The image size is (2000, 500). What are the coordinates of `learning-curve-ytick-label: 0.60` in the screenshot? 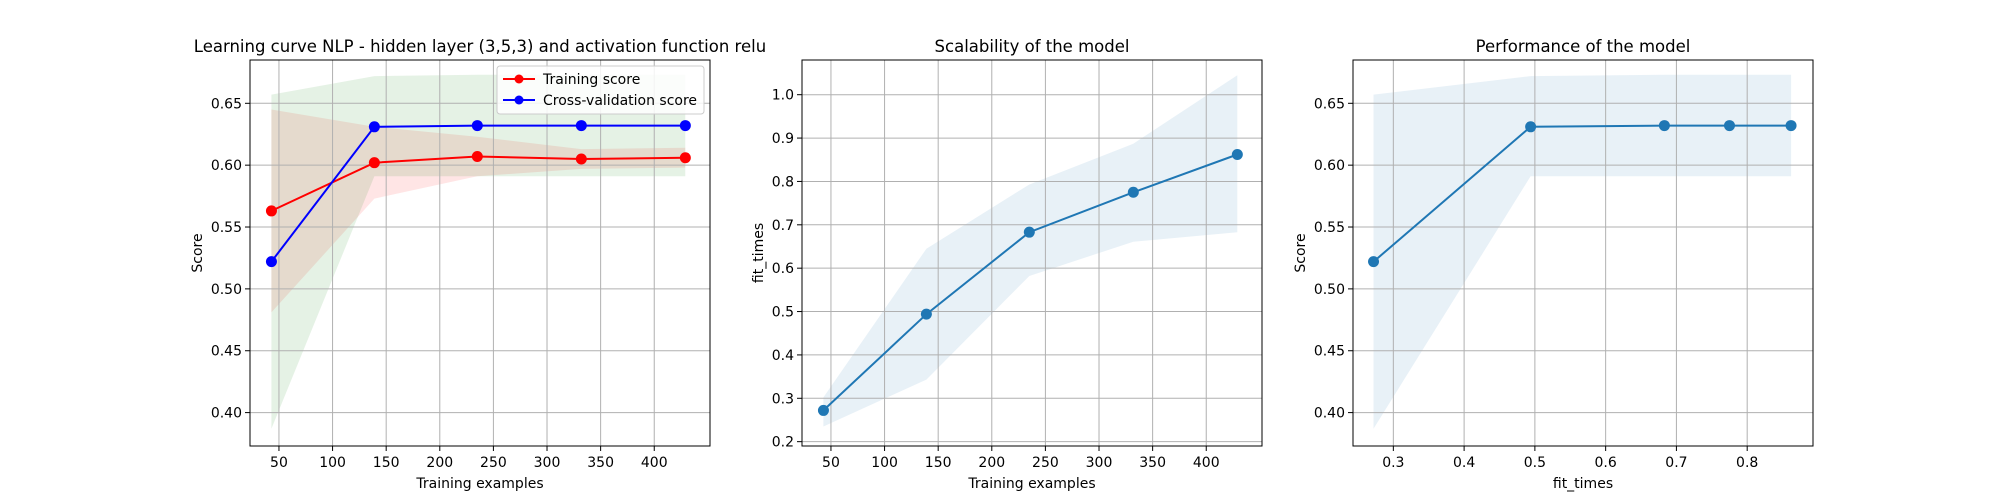 It's located at (226, 166).